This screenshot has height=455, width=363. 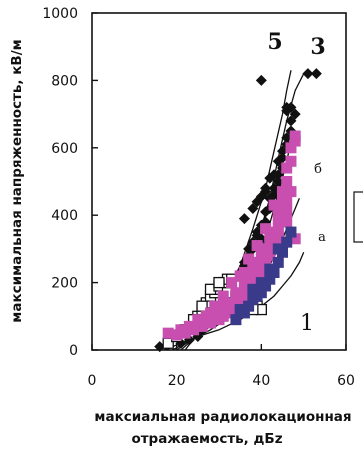 What do you see at coordinates (358, 217) in the screenshot?
I see `legend-box-fragment` at bounding box center [358, 217].